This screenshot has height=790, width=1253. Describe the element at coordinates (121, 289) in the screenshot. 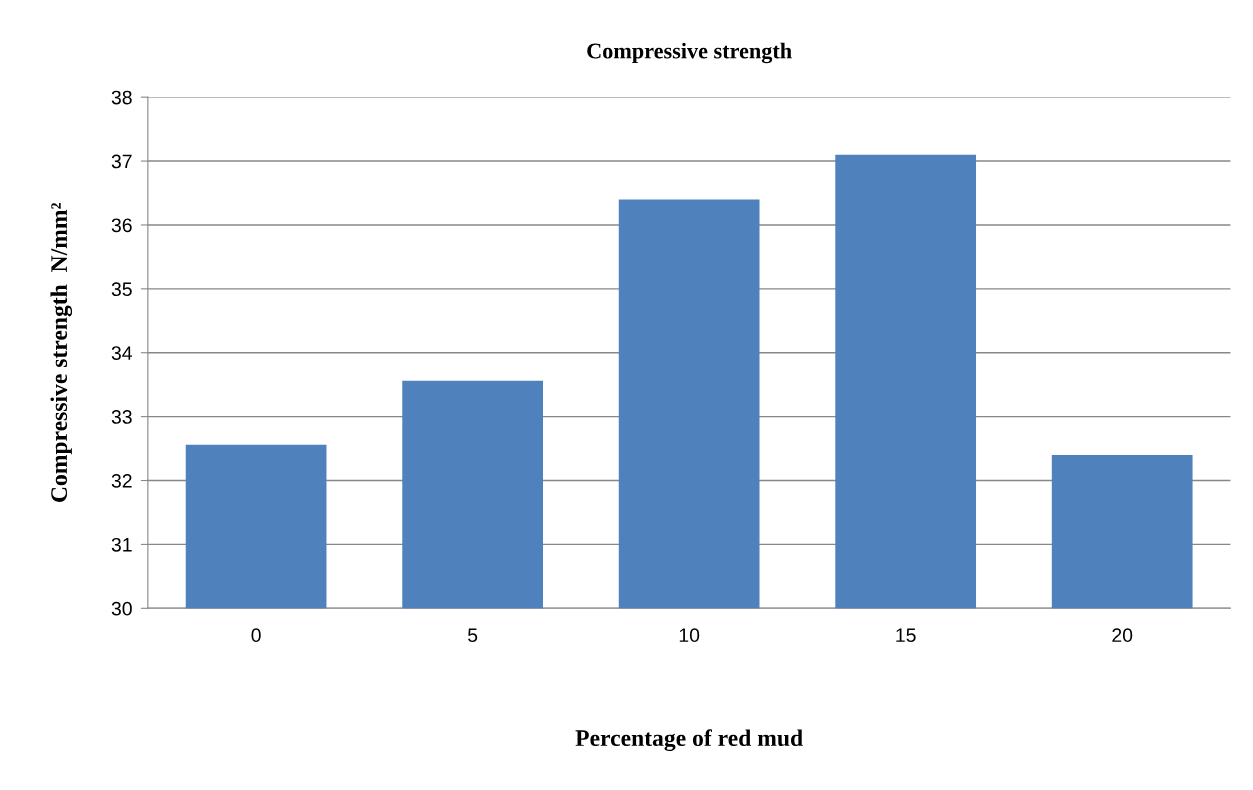

I see `y-tick-label: 35` at that location.